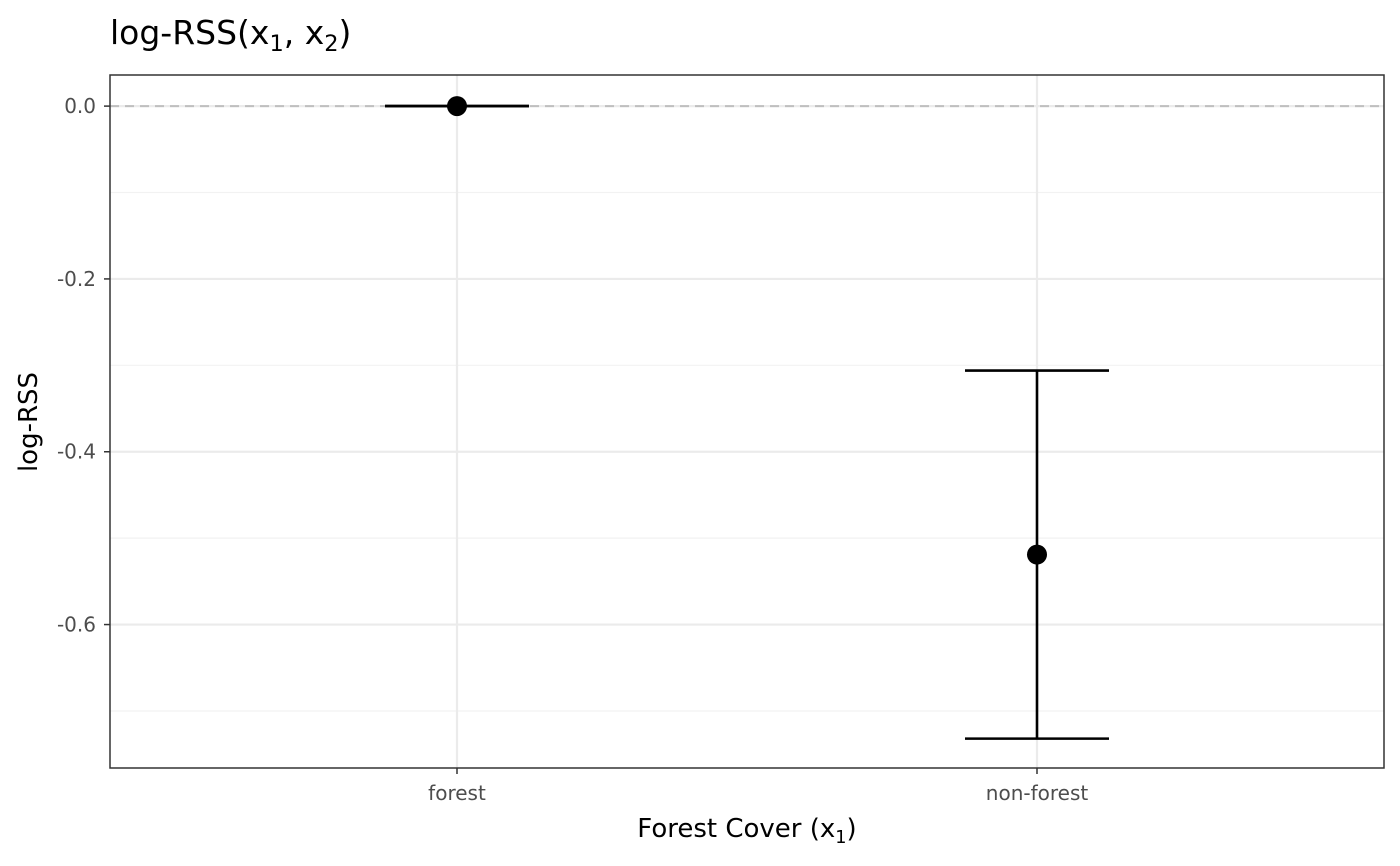 Image resolution: width=1400 pixels, height=866 pixels. What do you see at coordinates (83, 365) in the screenshot?
I see `y-axis: 0.0 -0.2 -0.4 -0.6` at bounding box center [83, 365].